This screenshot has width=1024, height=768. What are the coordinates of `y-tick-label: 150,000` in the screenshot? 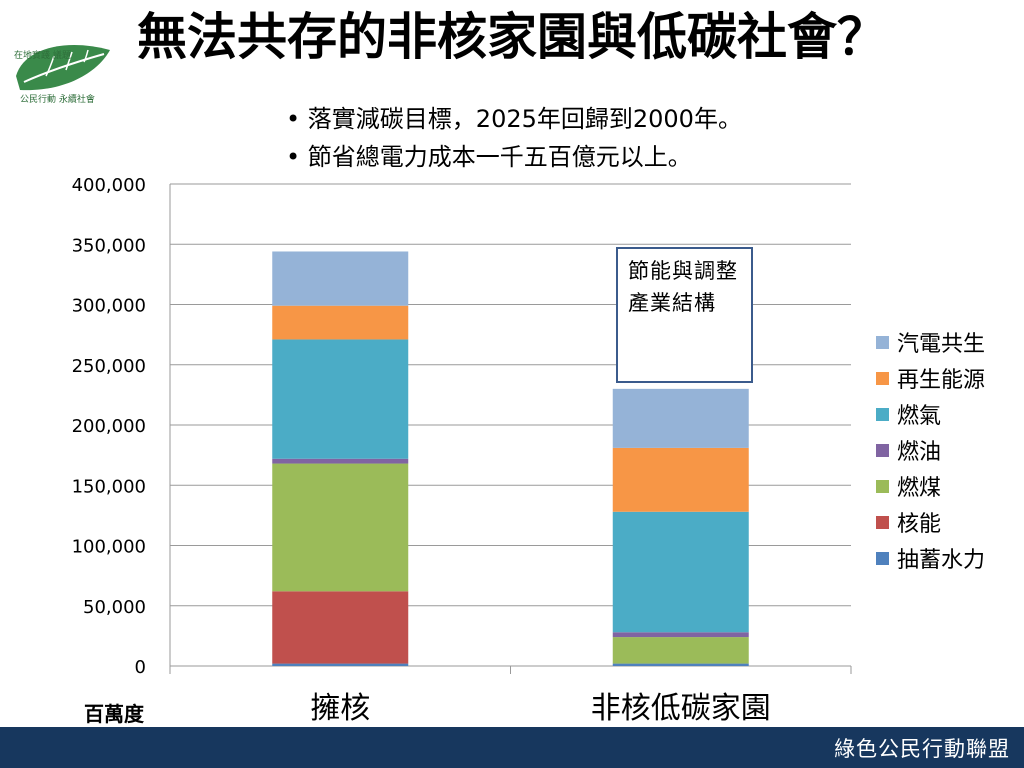 It's located at (109, 486).